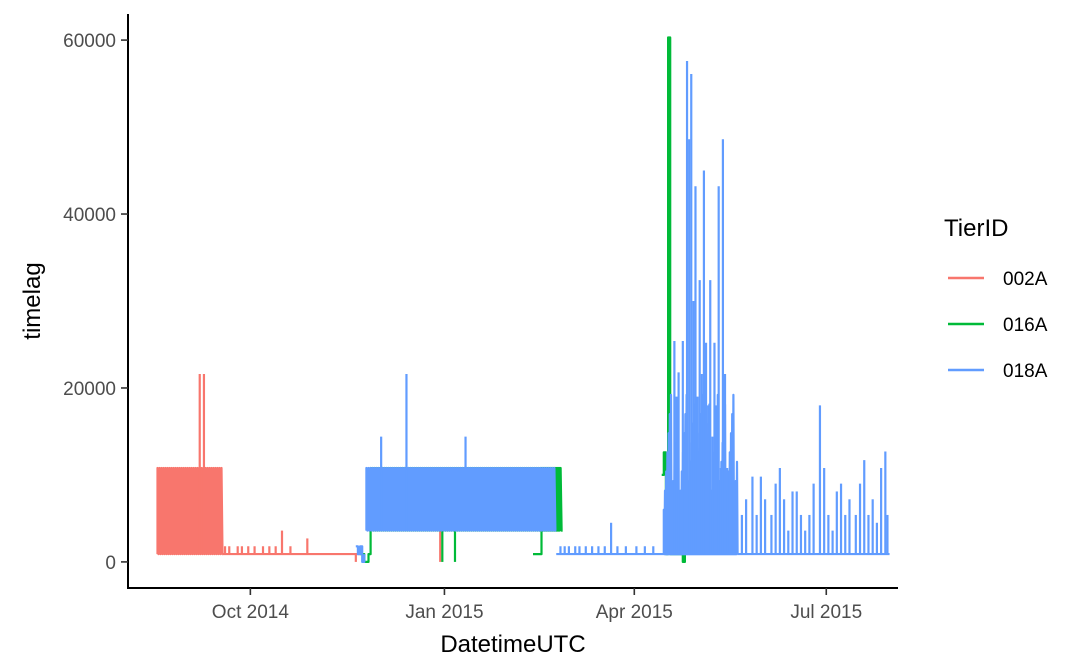 The width and height of the screenshot is (1088, 672). Describe the element at coordinates (32, 300) in the screenshot. I see `y-axis-title: timelag` at that location.